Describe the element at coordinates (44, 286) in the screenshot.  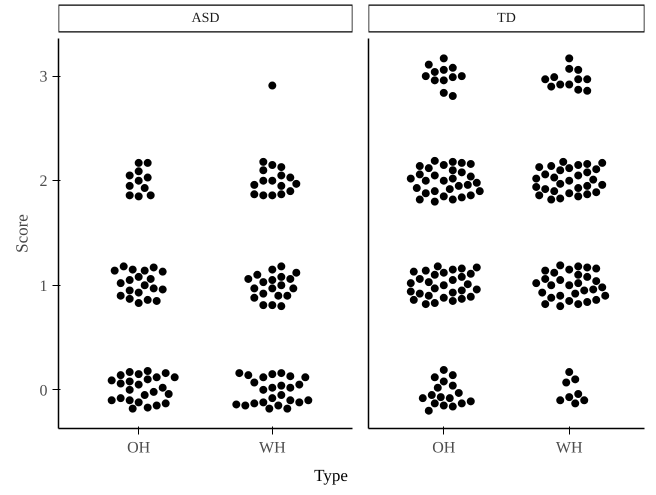
I see `y-tick-label: 1` at that location.